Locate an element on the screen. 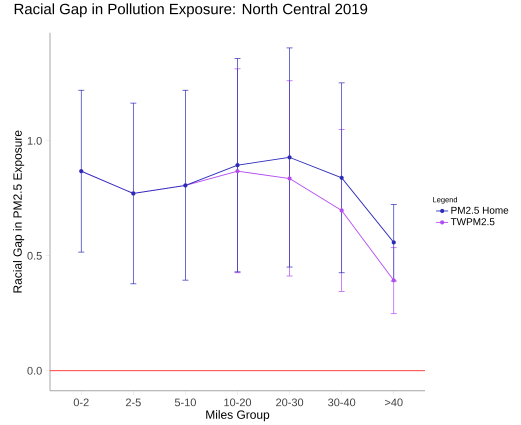  x-tick-label: 10-20 is located at coordinates (238, 402).